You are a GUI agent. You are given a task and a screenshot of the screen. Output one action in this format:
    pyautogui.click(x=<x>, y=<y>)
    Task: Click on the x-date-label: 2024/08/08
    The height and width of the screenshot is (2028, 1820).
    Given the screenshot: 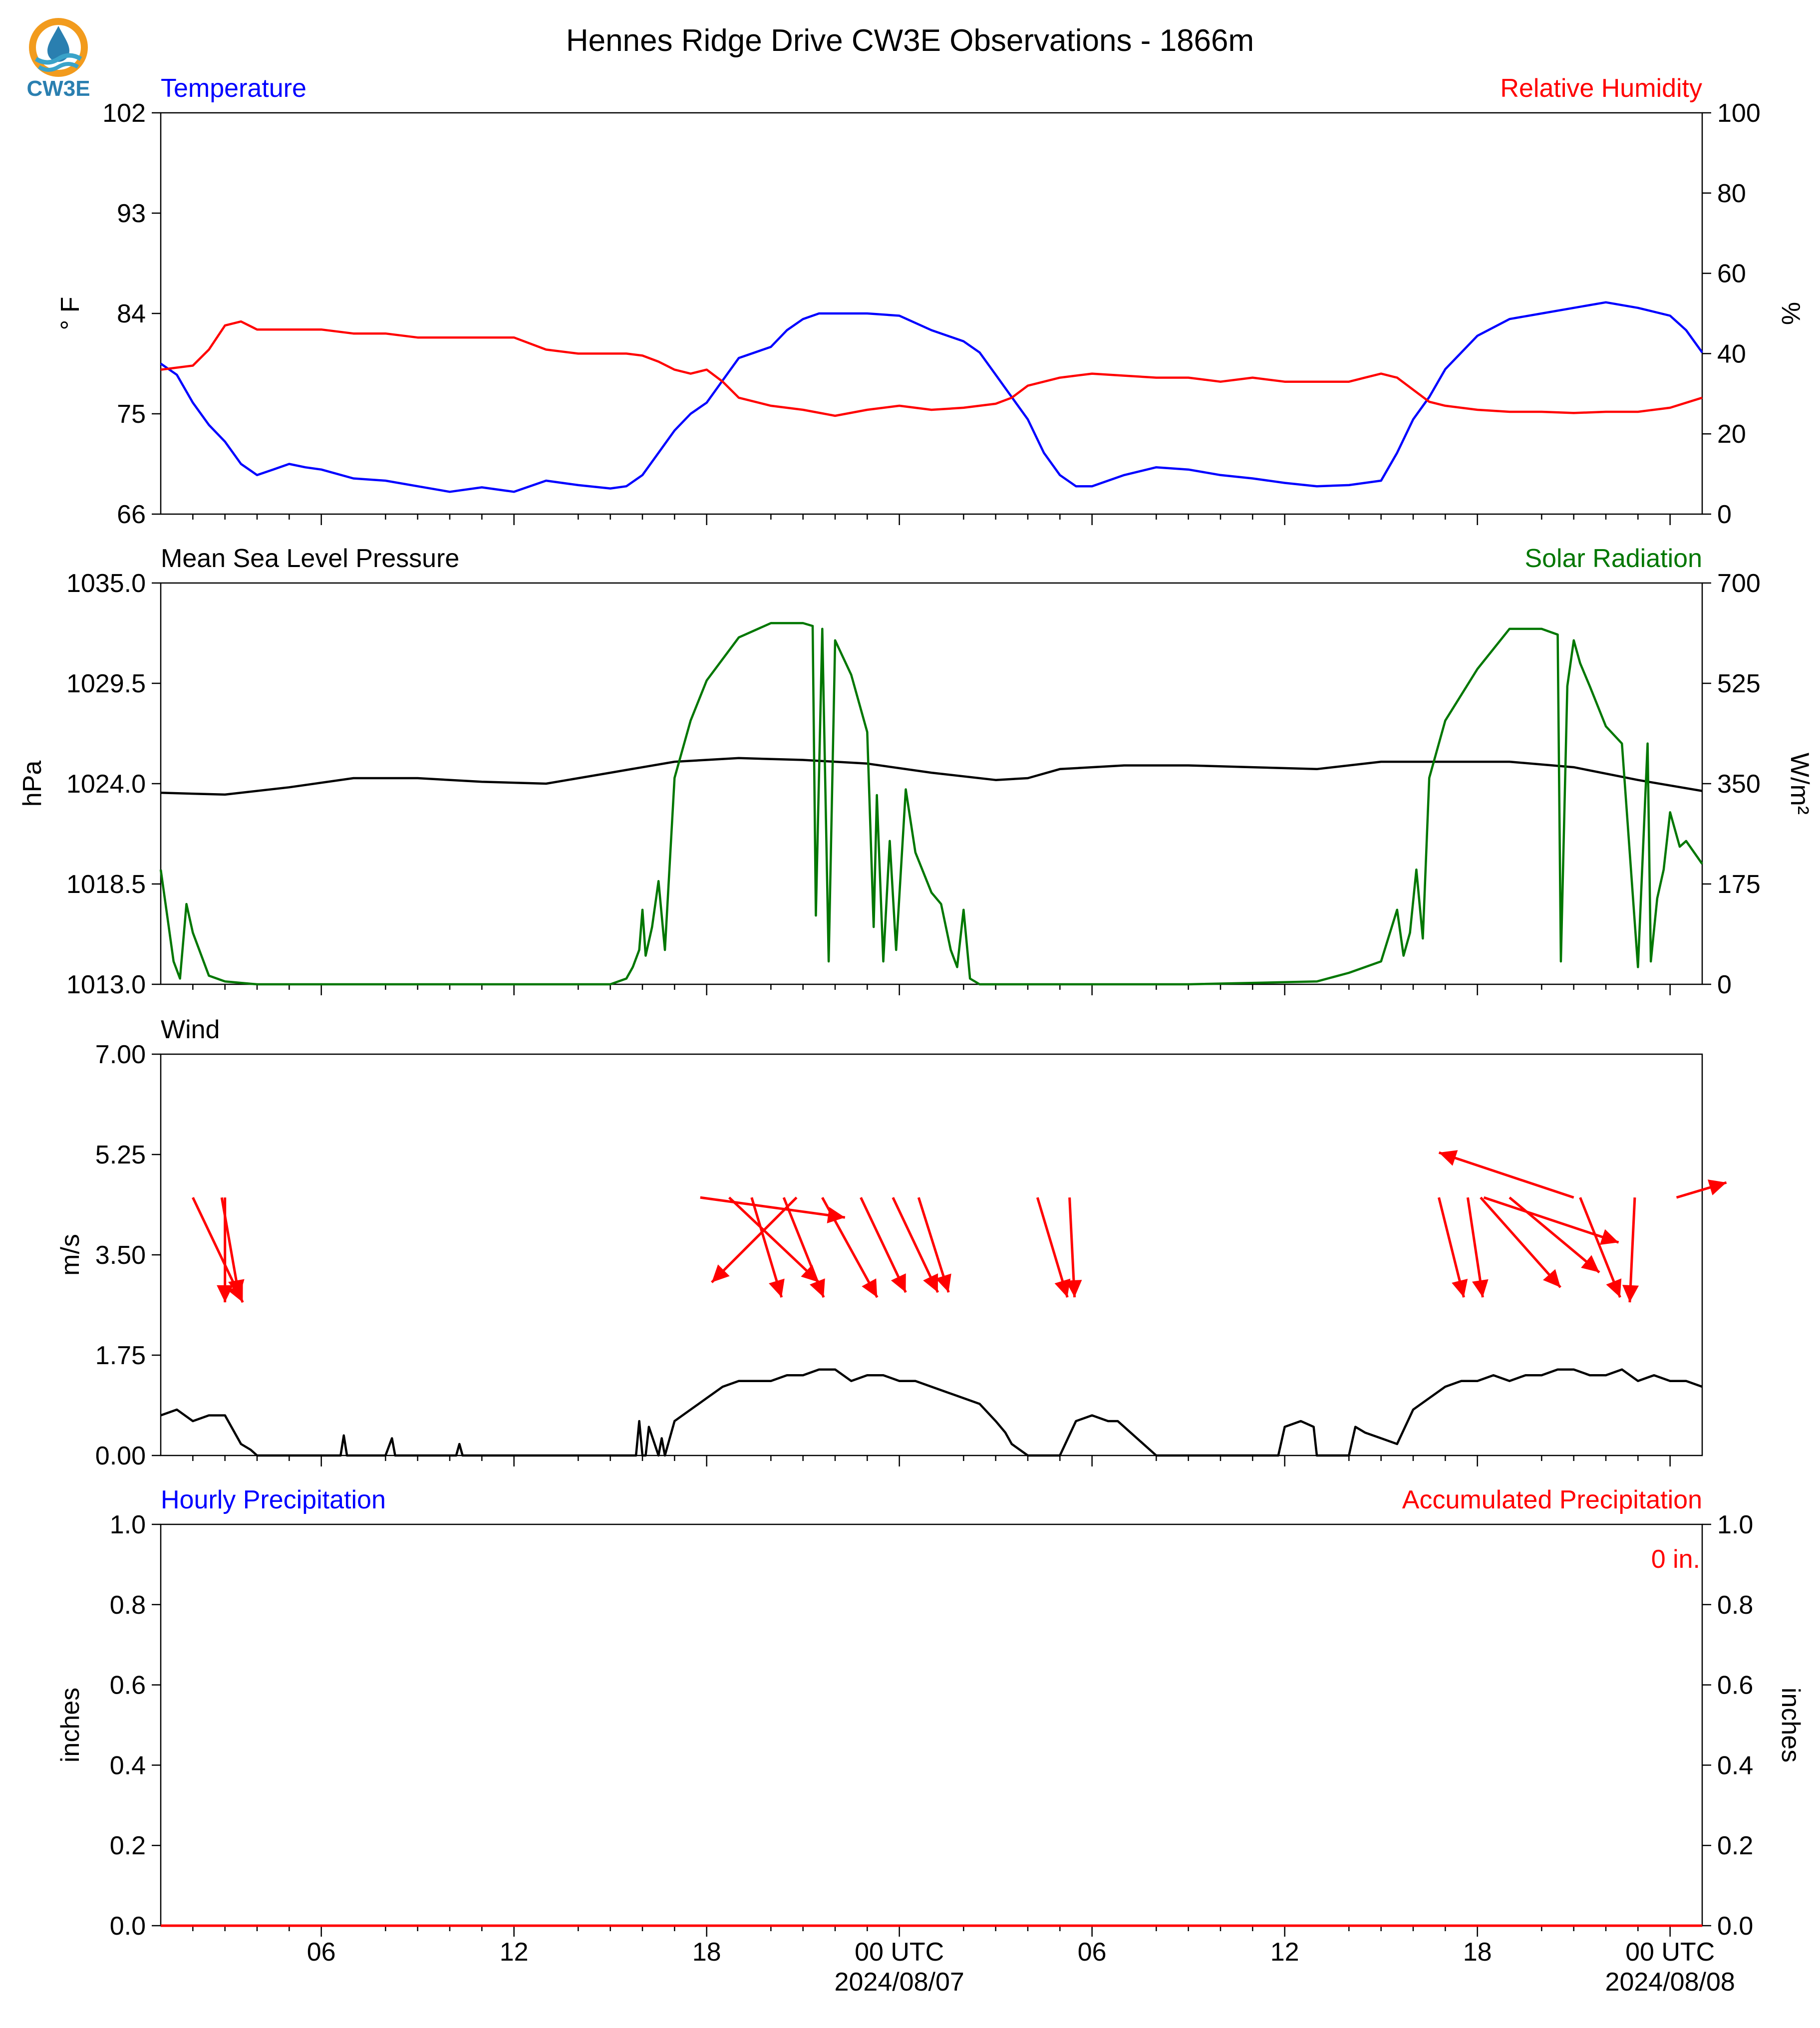 What is the action you would take?
    pyautogui.click(x=1670, y=1982)
    